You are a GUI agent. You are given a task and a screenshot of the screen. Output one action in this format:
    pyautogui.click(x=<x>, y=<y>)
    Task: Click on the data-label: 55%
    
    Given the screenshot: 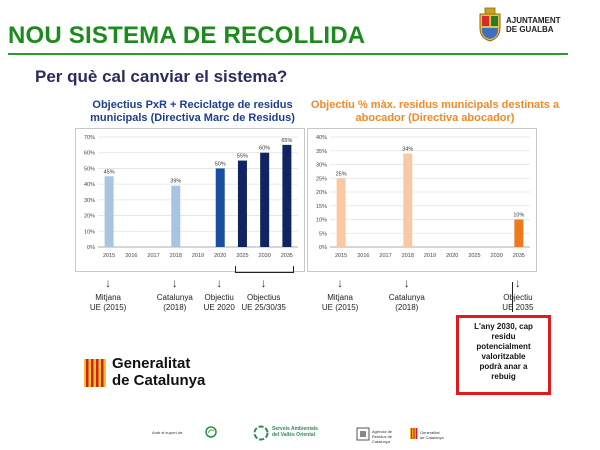 What is the action you would take?
    pyautogui.click(x=242, y=157)
    